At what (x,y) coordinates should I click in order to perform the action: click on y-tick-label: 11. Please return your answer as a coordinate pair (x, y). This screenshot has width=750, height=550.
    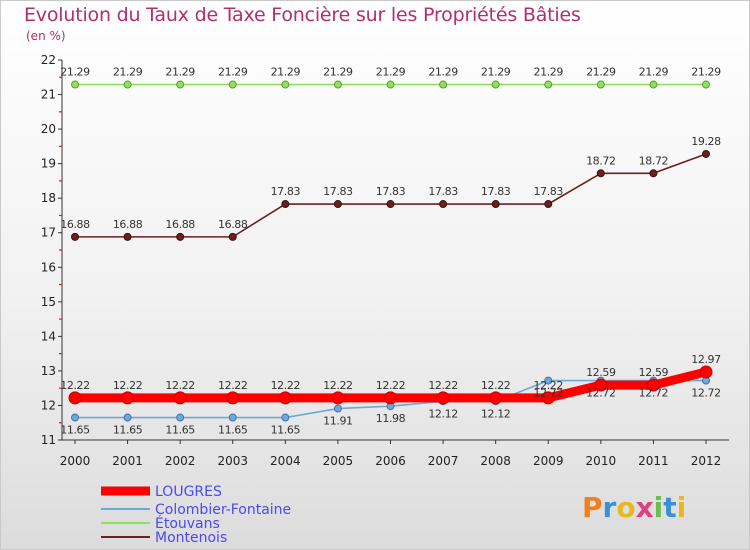
    Looking at the image, I should click on (48, 440).